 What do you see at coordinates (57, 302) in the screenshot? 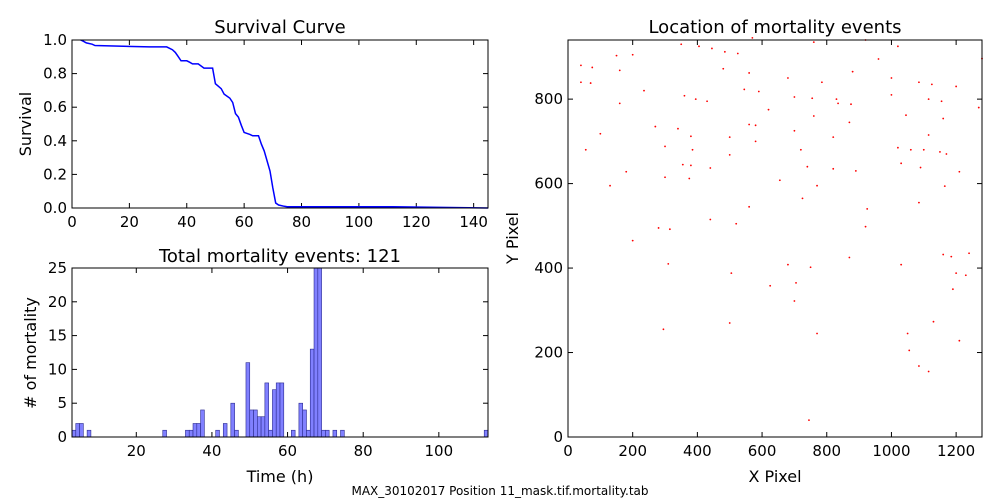
I see `y-tick-label: 20` at bounding box center [57, 302].